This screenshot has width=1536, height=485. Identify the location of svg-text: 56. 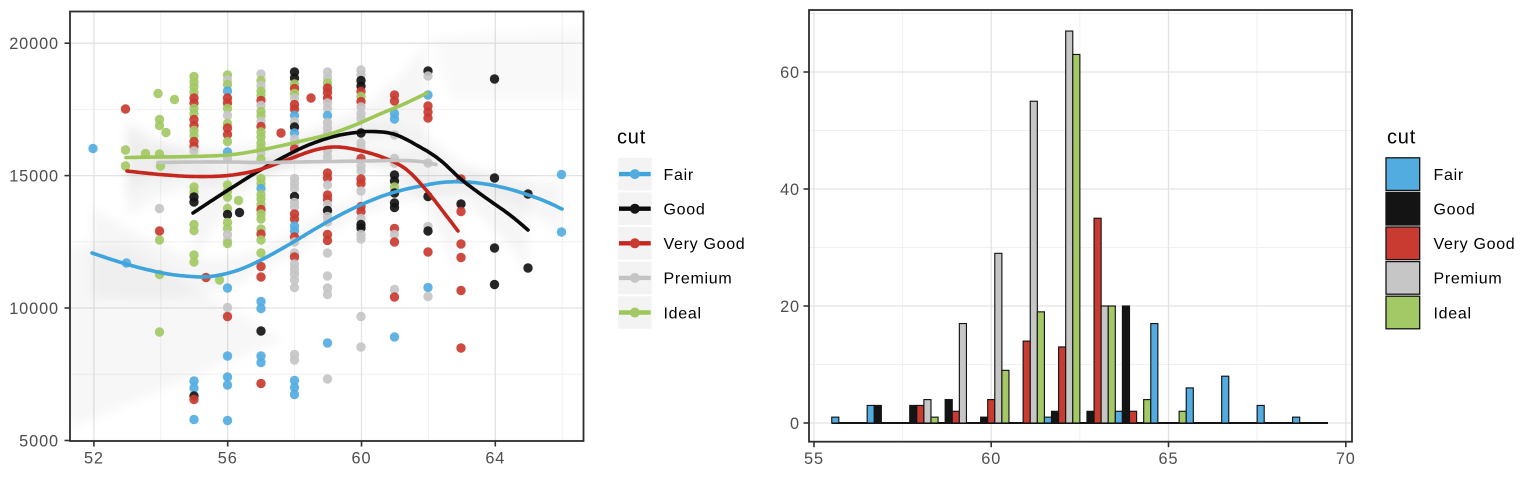
(228, 459).